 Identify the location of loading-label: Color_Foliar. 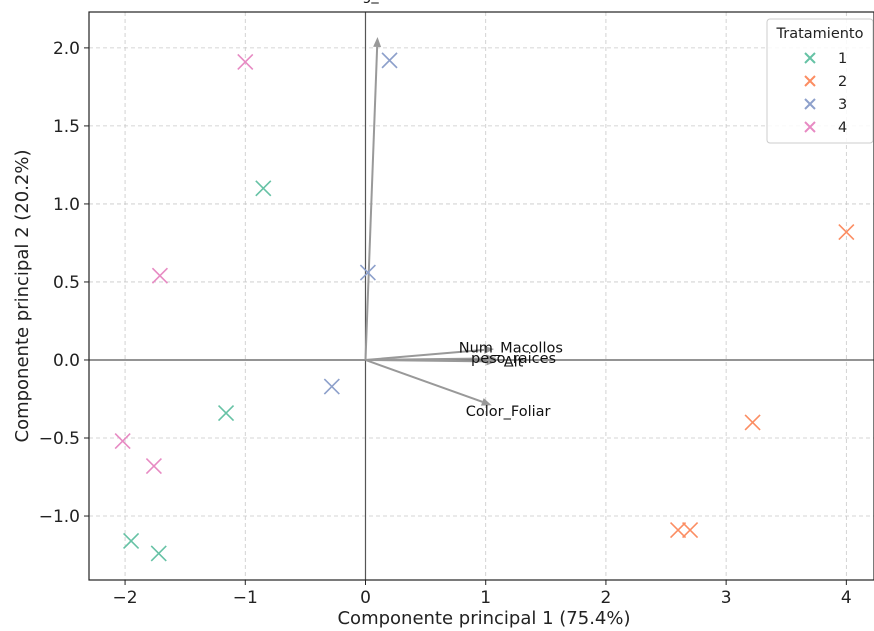
(508, 412).